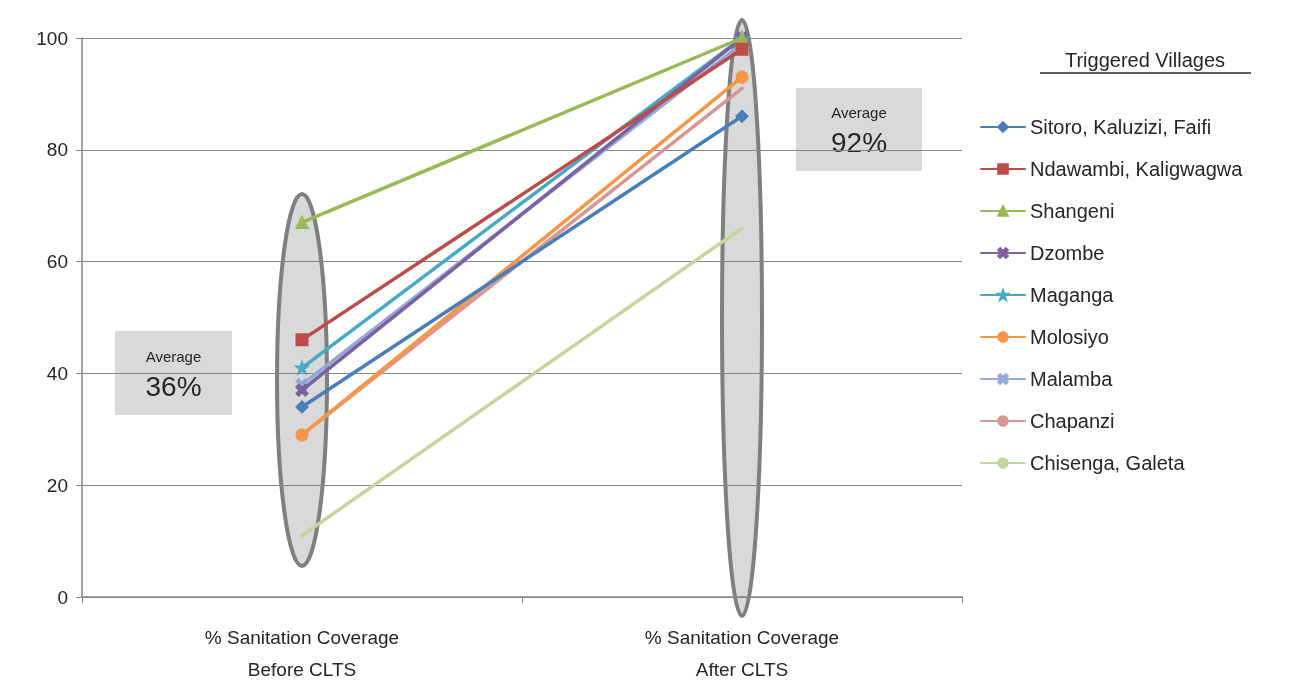 The height and width of the screenshot is (692, 1315). What do you see at coordinates (173, 374) in the screenshot?
I see `annotation: Average 36%` at bounding box center [173, 374].